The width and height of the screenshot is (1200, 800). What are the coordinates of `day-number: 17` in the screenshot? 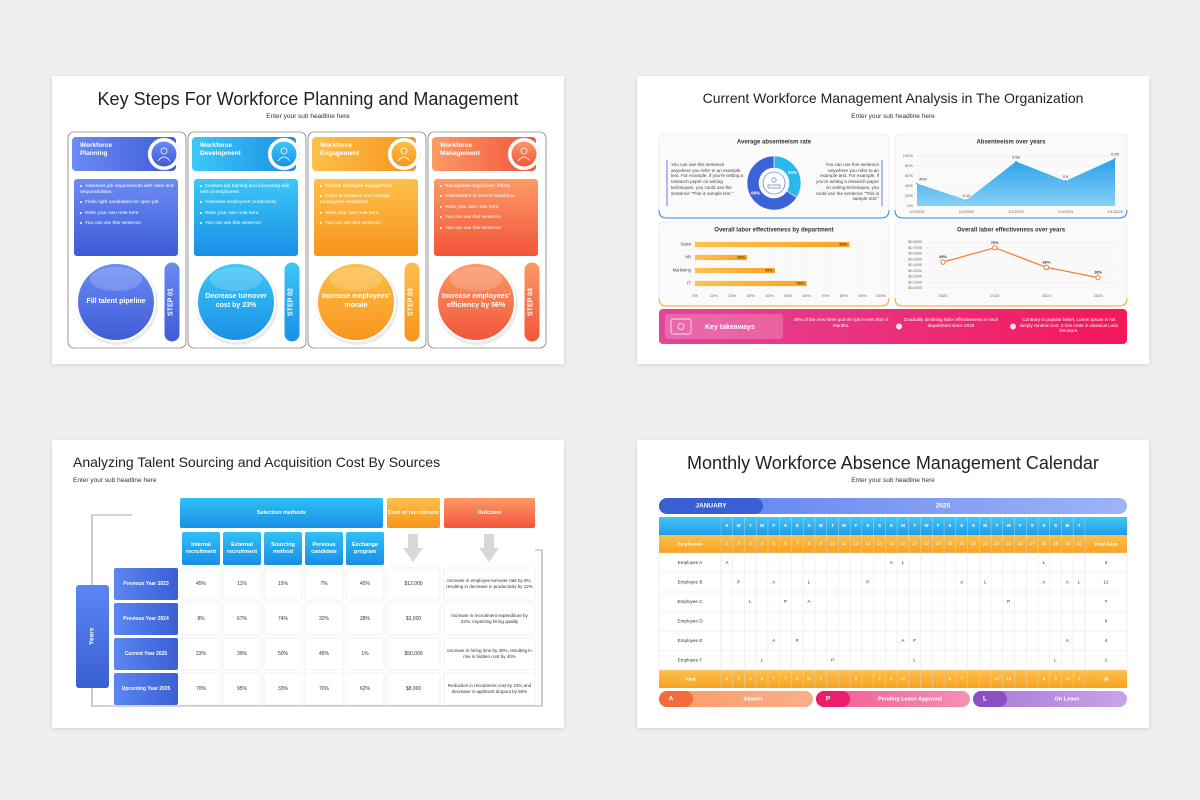 It's located at (915, 543).